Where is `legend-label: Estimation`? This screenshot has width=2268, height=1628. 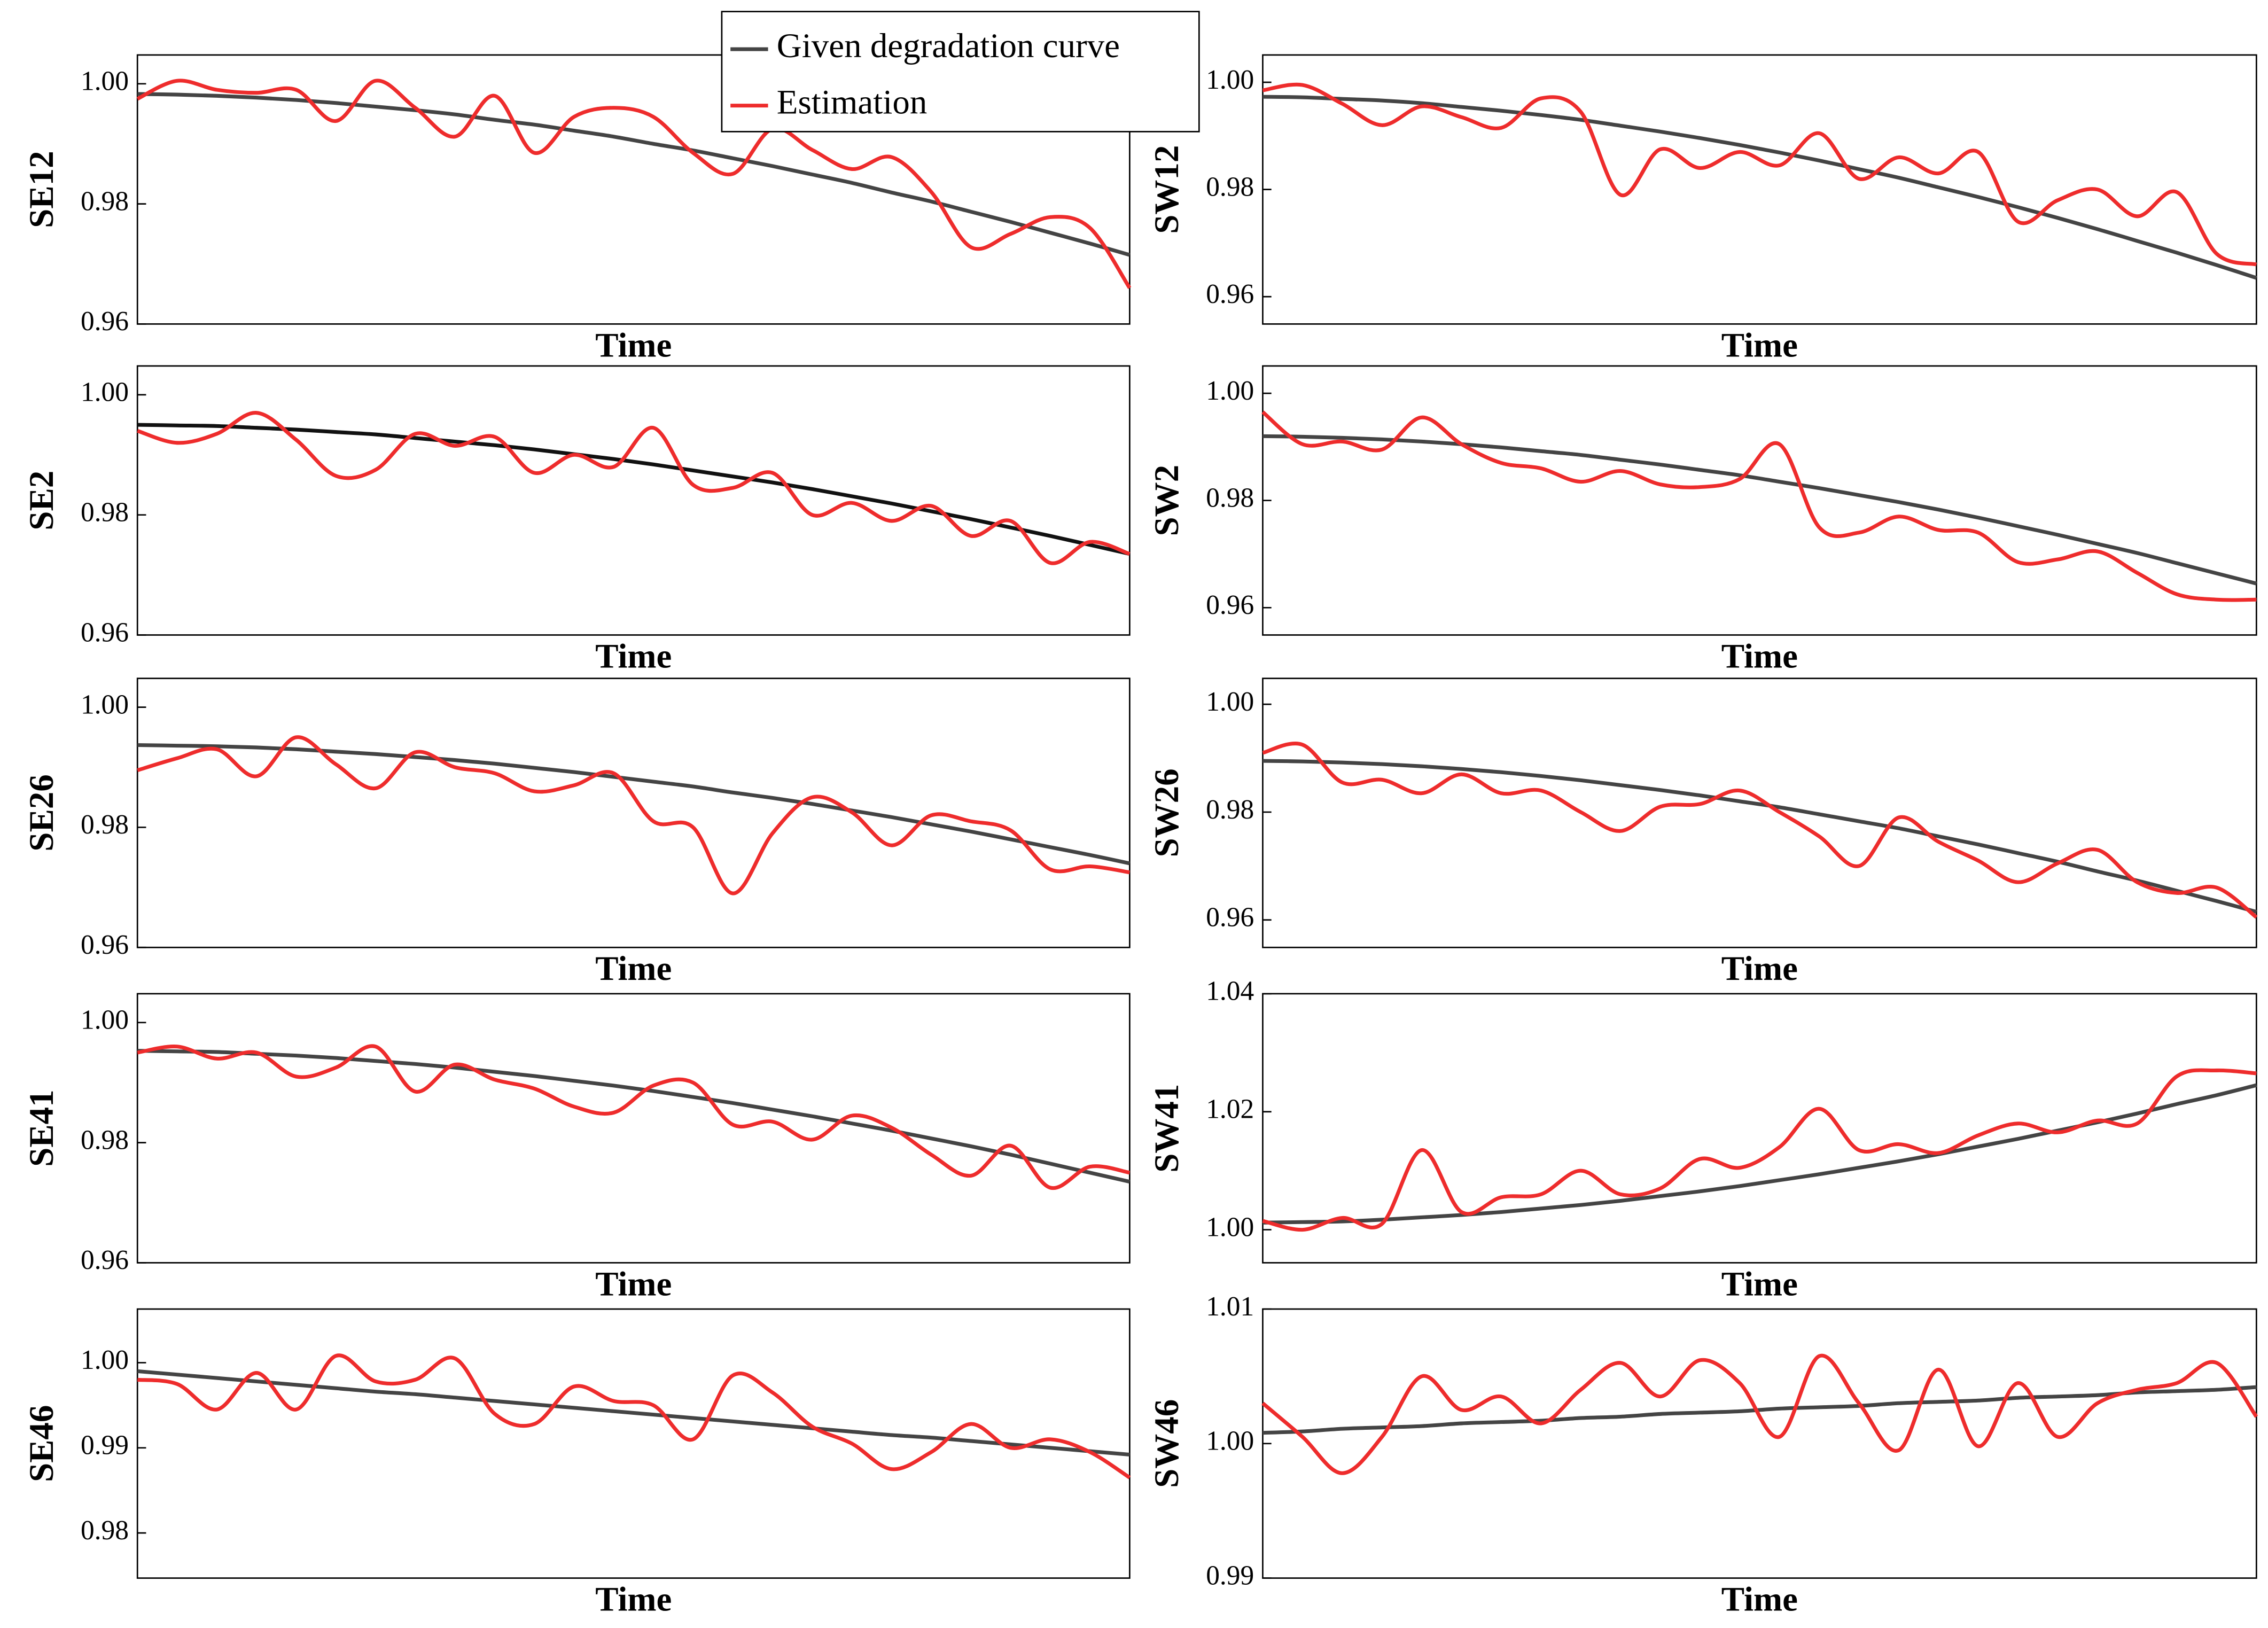 legend-label: Estimation is located at coordinates (852, 103).